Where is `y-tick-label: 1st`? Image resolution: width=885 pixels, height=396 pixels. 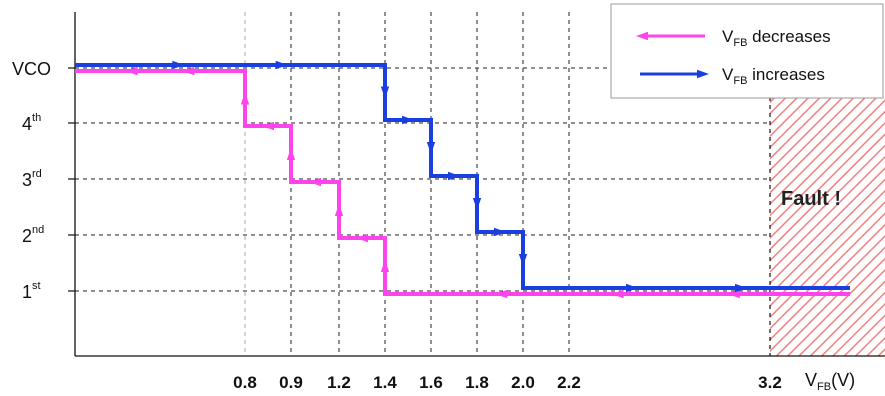 y-tick-label: 1st is located at coordinates (31, 291).